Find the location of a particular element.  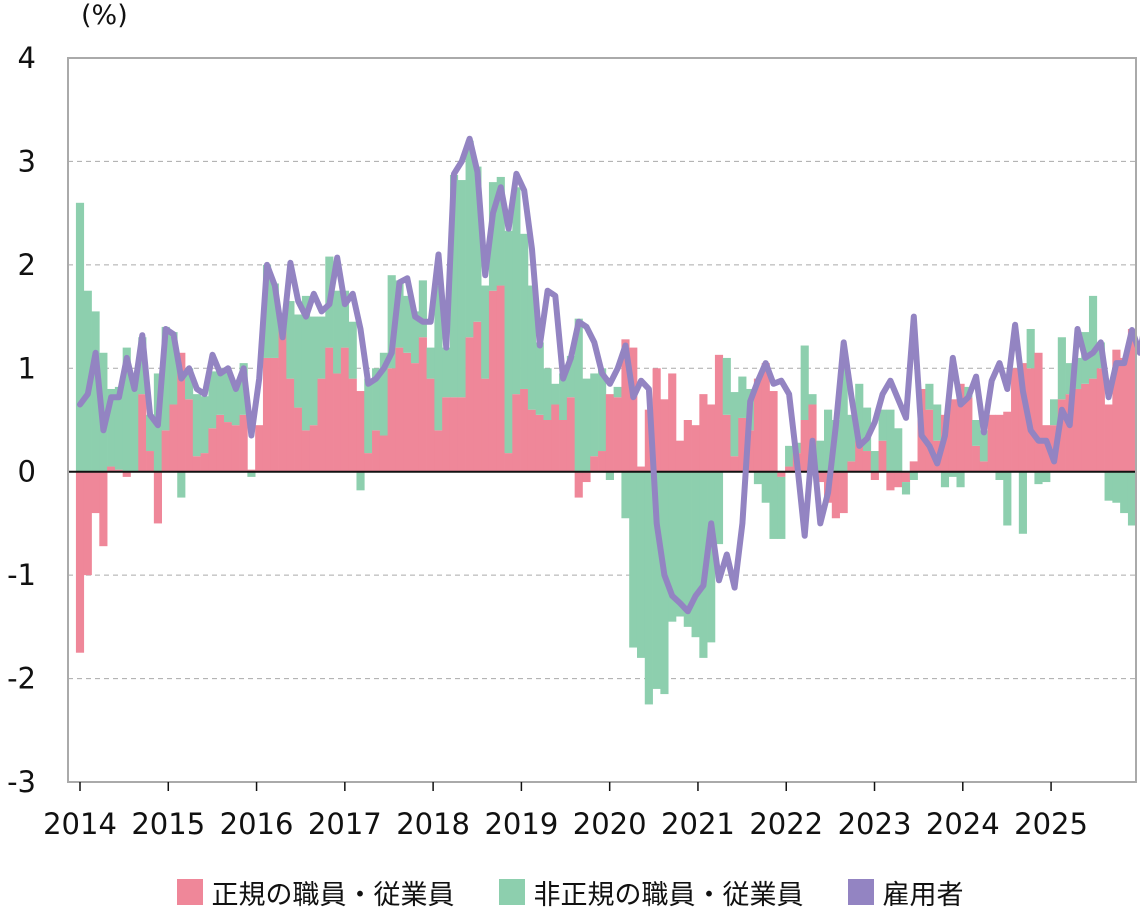

y-tick-label: -1 is located at coordinates (21, 575).